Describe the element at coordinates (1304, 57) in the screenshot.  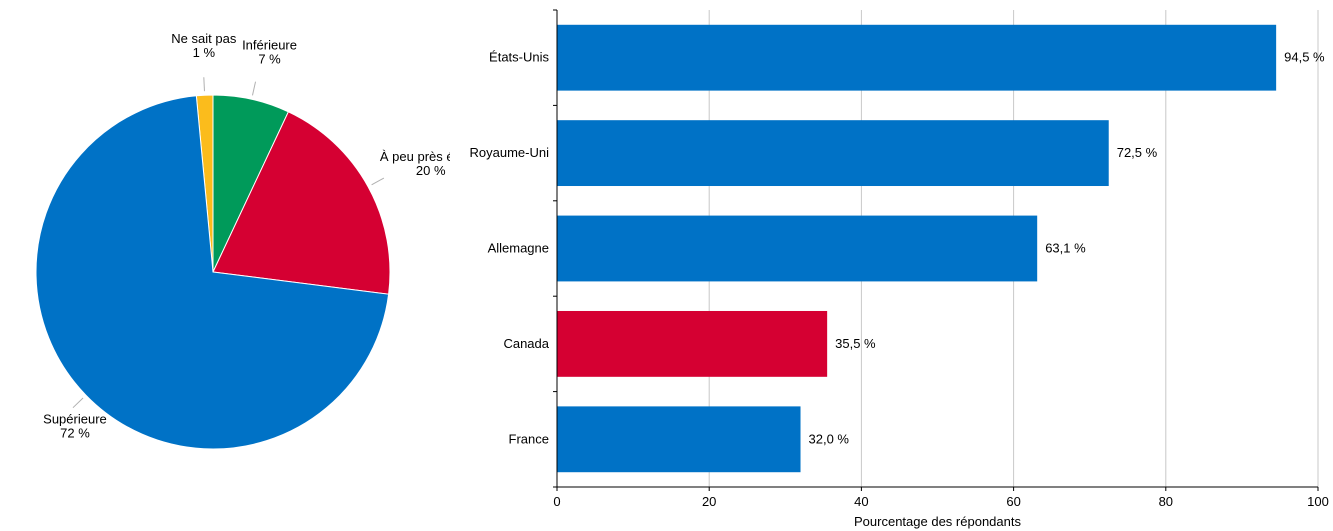
I see `data-label: 94,5 %` at that location.